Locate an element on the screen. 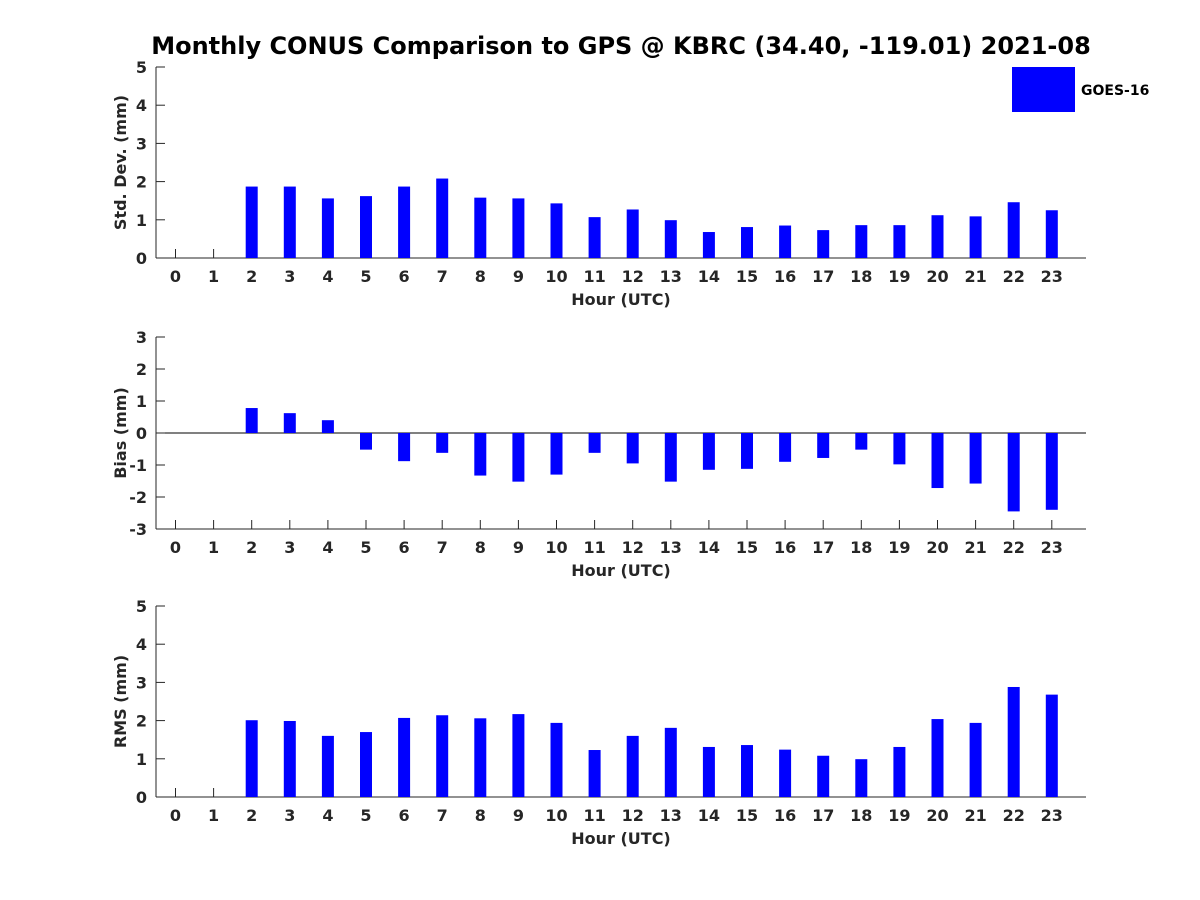  y-axis-label: Bias (mm) is located at coordinates (120, 433).